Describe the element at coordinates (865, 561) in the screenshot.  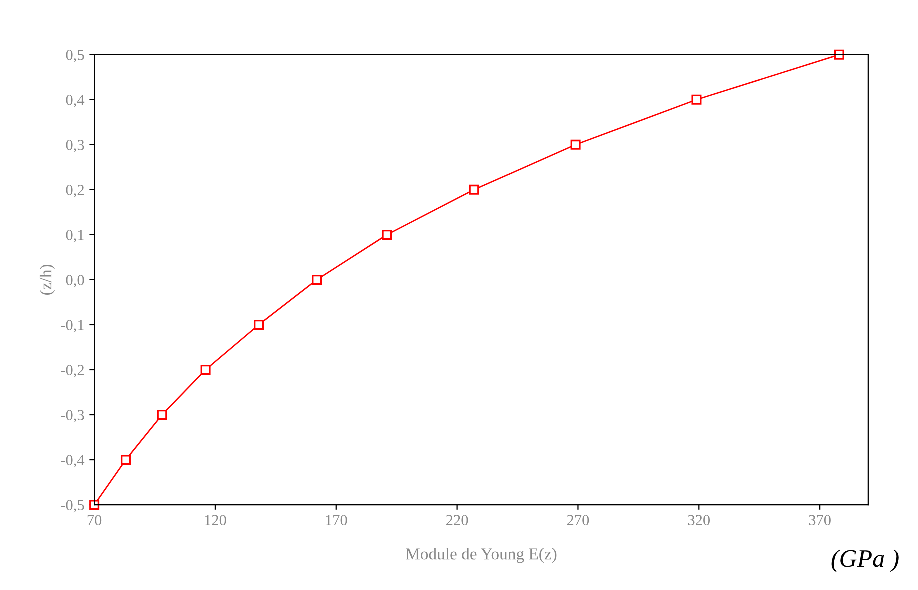
I see `text: (GPa )` at that location.